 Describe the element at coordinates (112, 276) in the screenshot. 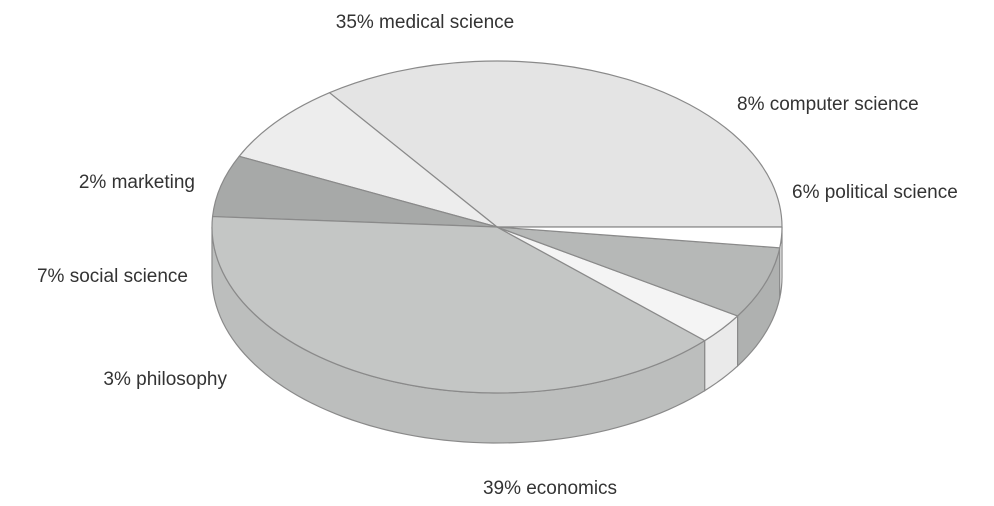

I see `slice-label-social-science: 7% social science` at that location.